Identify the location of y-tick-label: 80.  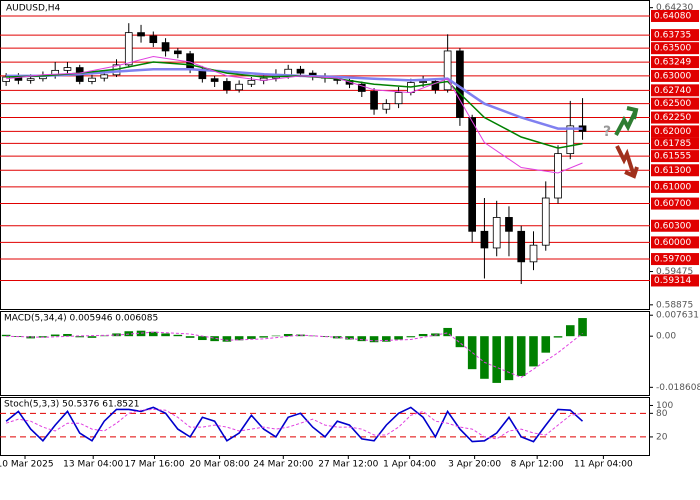
(662, 414).